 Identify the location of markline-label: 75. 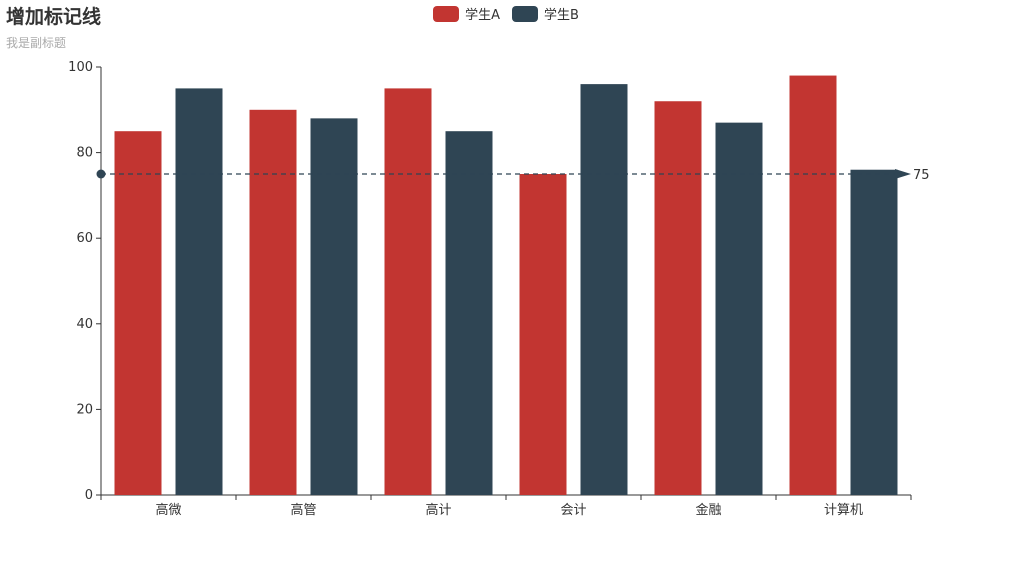
(921, 175).